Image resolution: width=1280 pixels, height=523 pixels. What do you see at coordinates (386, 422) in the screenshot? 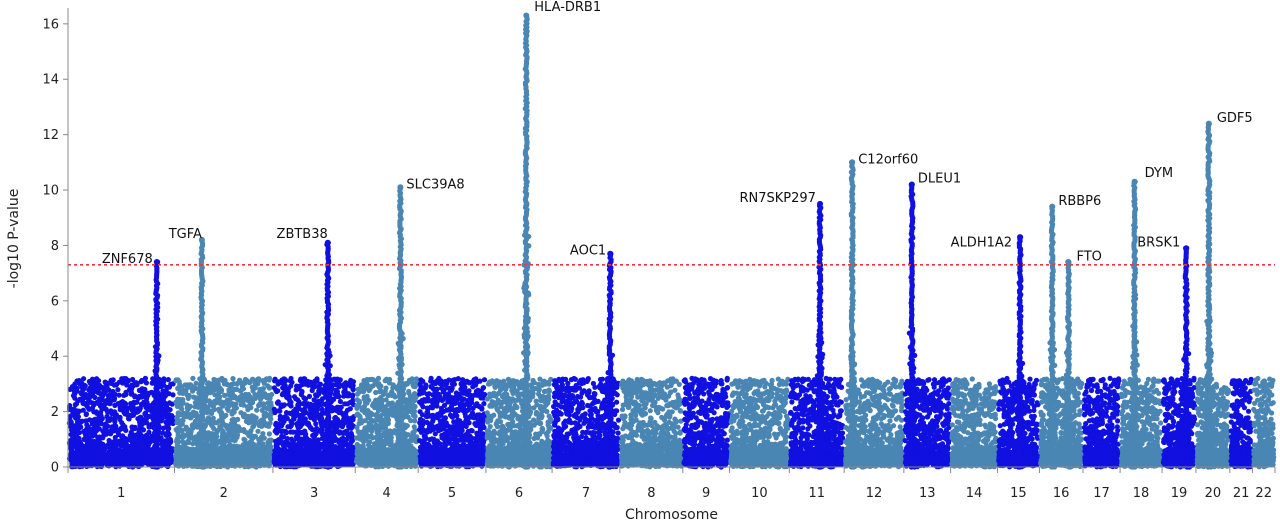
I see `chromosome-4-points` at bounding box center [386, 422].